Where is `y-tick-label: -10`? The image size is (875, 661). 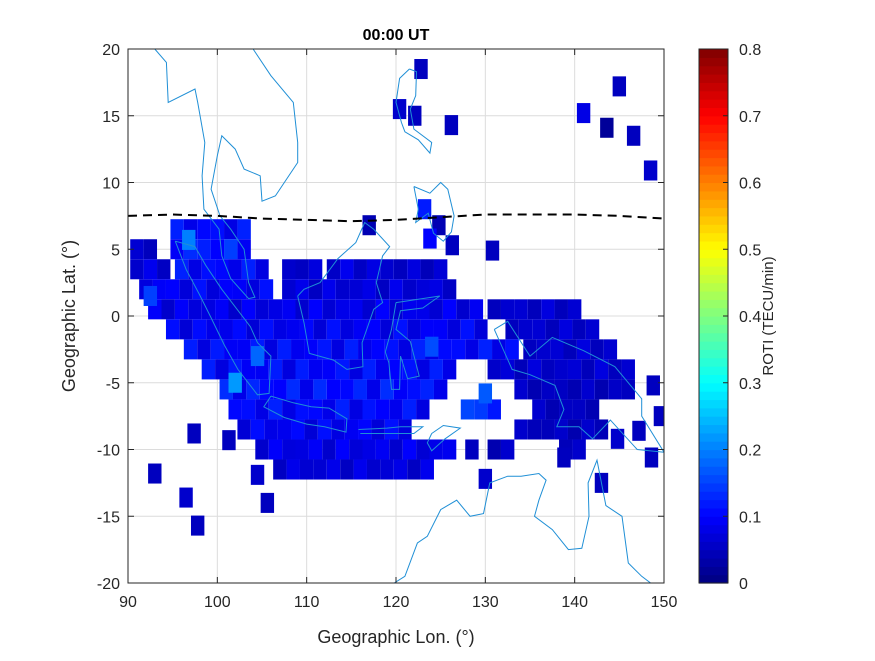 y-tick-label: -10 is located at coordinates (108, 451).